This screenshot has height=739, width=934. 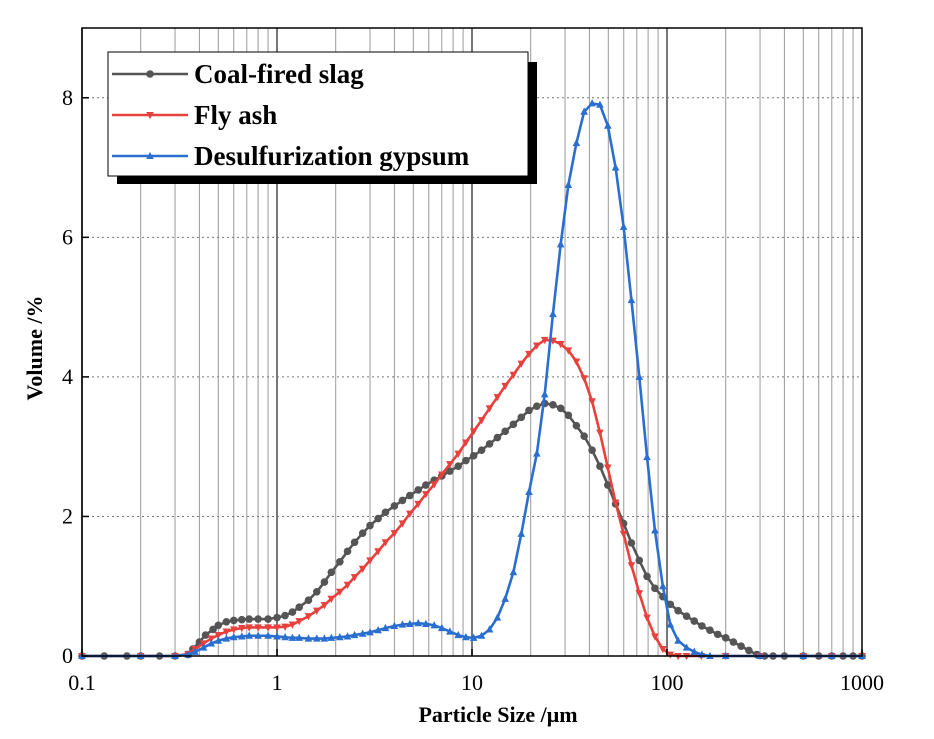 What do you see at coordinates (667, 682) in the screenshot?
I see `x-tick-label: 100` at bounding box center [667, 682].